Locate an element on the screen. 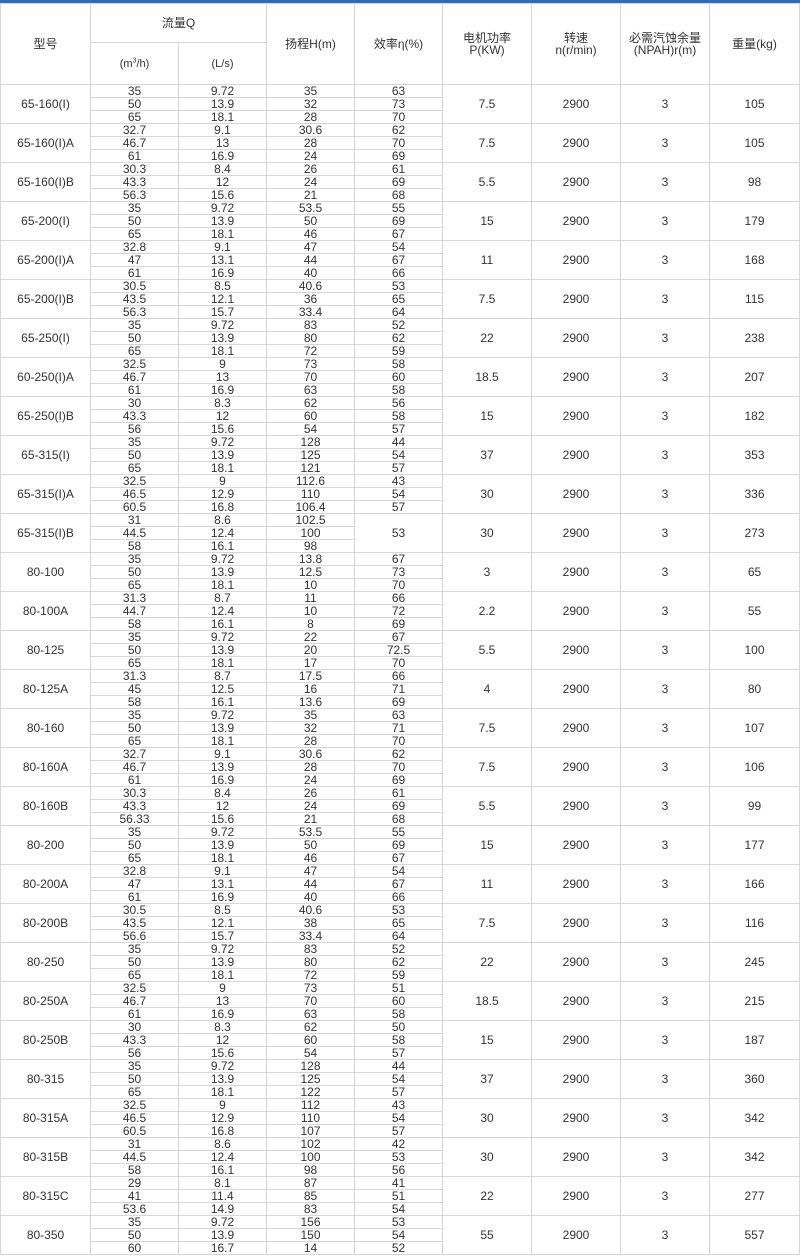 This screenshot has width=800, height=1257. model-cell: 80-200 is located at coordinates (45, 845).